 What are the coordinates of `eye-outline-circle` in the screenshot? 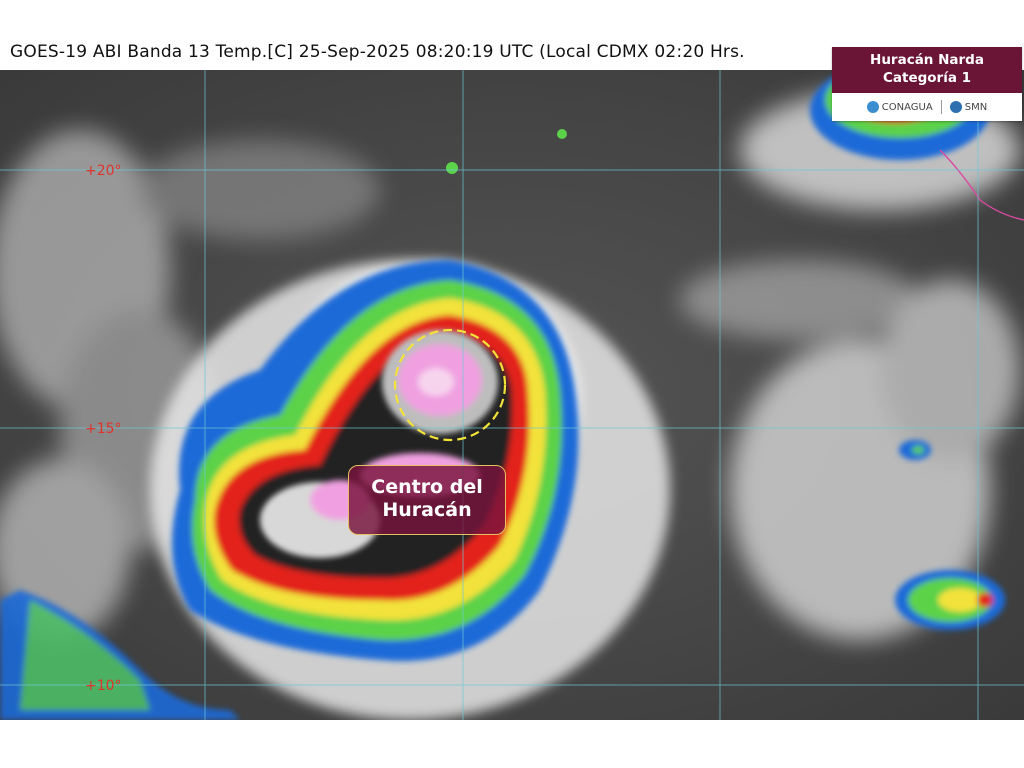 It's located at (450, 385).